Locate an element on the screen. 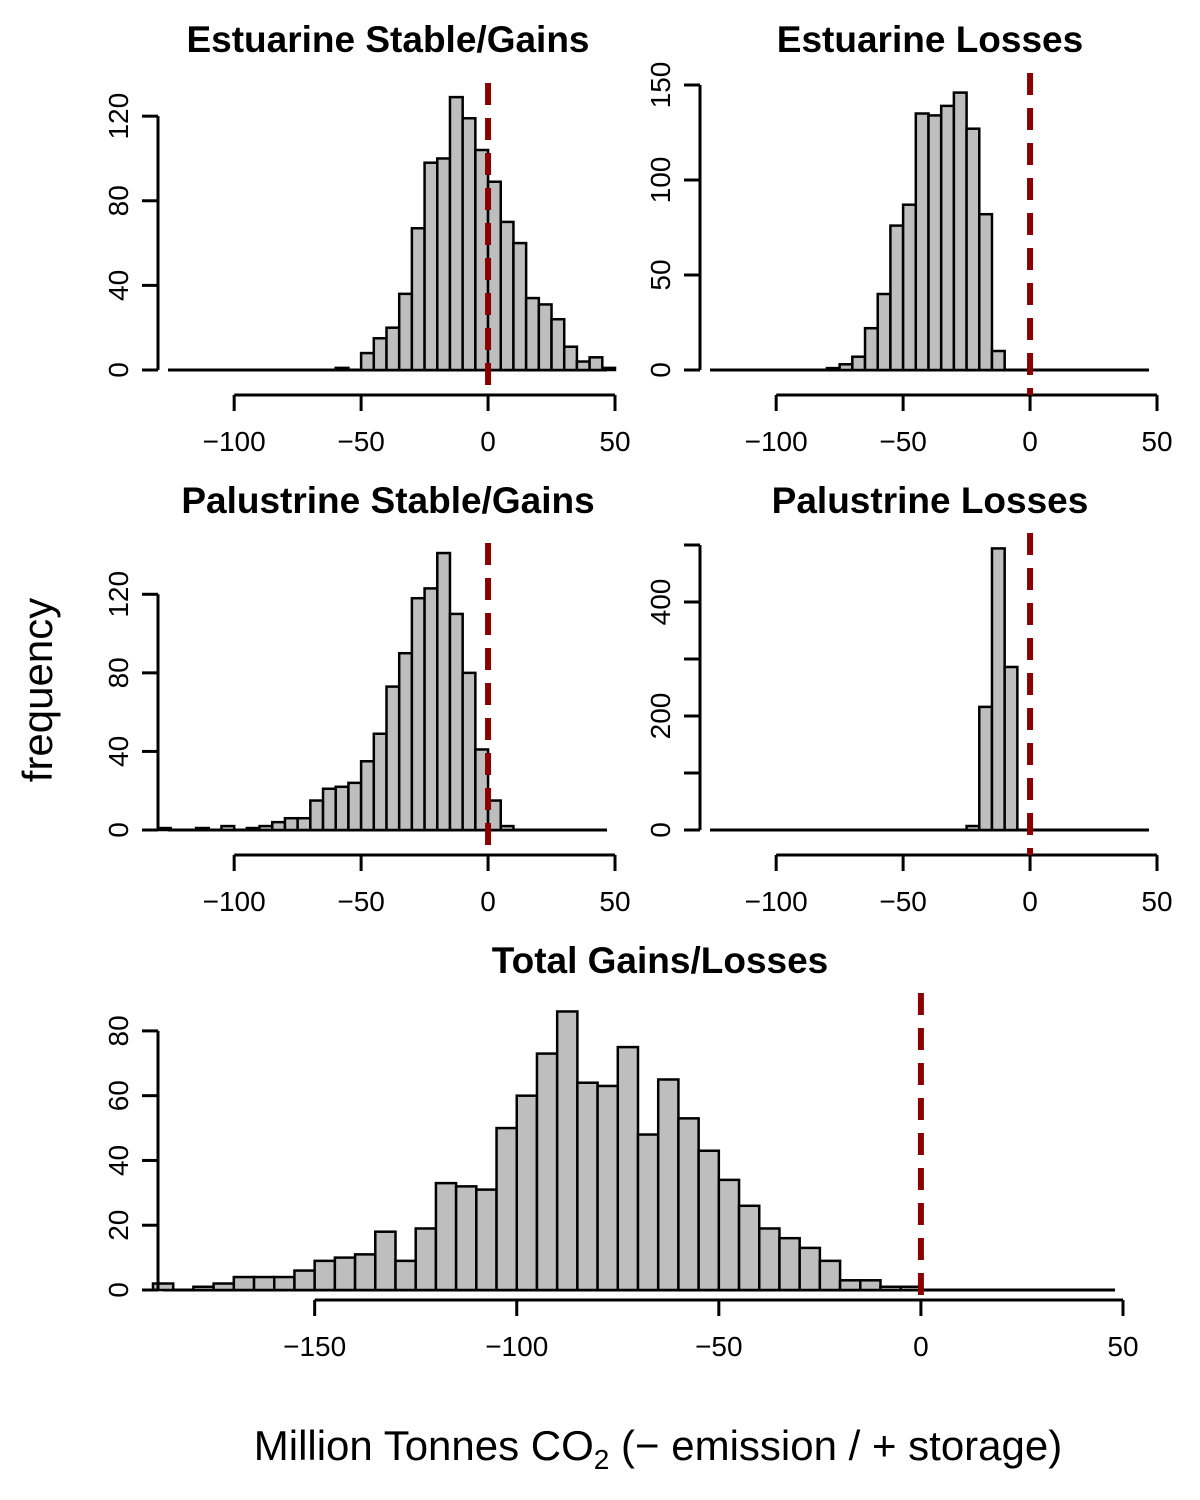 This screenshot has width=1200, height=1500. chart-title: Estuarine Stable/Gains is located at coordinates (387, 39).